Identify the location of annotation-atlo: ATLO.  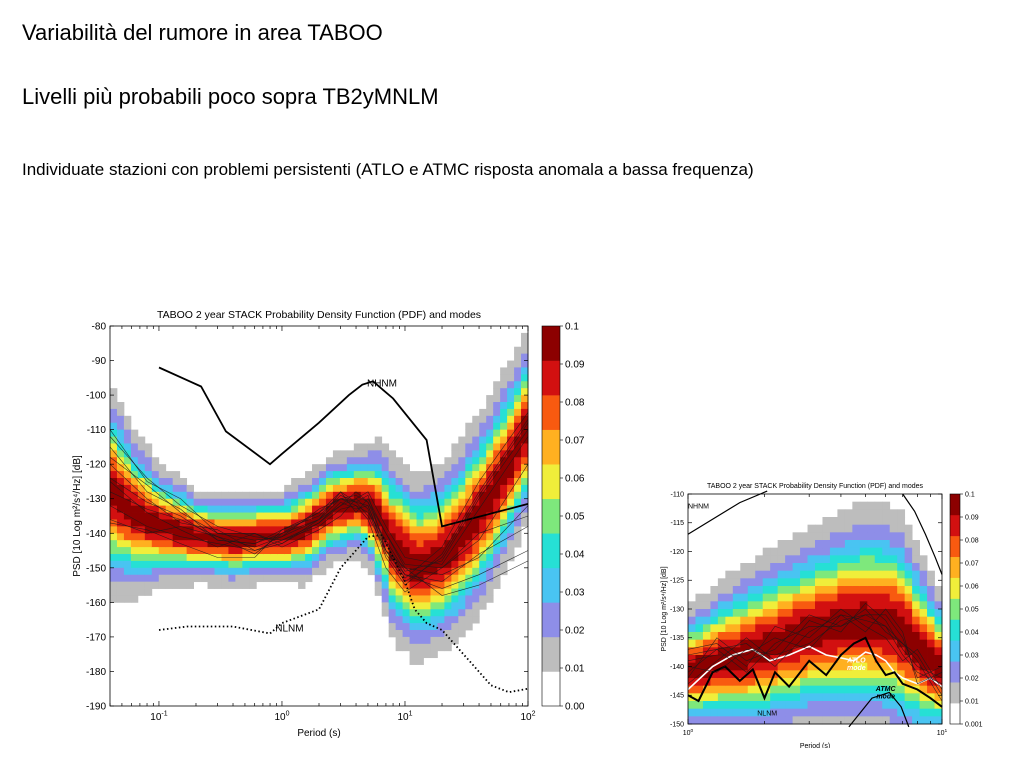
(856, 660).